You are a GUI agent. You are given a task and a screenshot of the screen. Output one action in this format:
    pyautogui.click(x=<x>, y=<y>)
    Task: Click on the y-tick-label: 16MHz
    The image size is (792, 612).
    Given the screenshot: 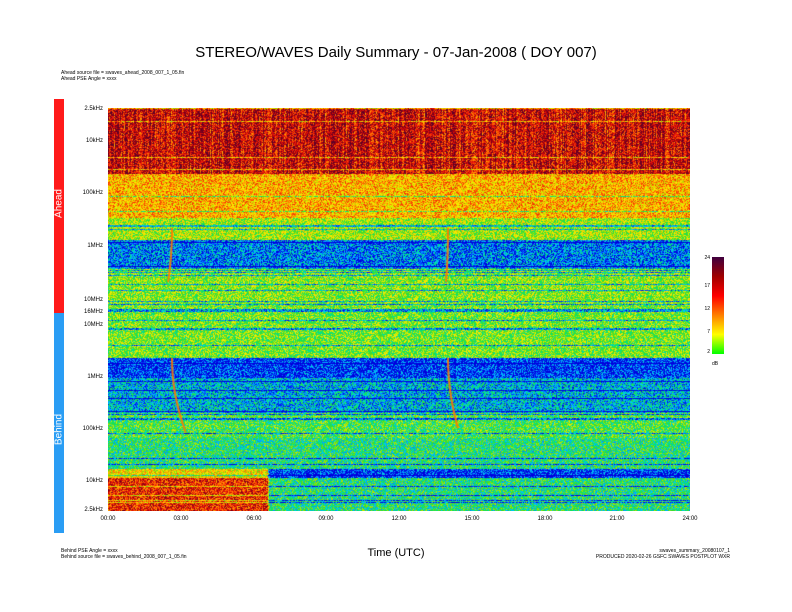 What is the action you would take?
    pyautogui.click(x=81, y=312)
    